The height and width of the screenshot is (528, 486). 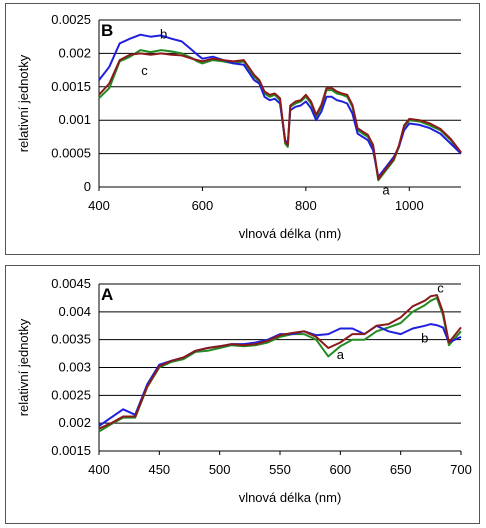 I want to click on chart-a-x-tick-label: 400, so click(x=99, y=469).